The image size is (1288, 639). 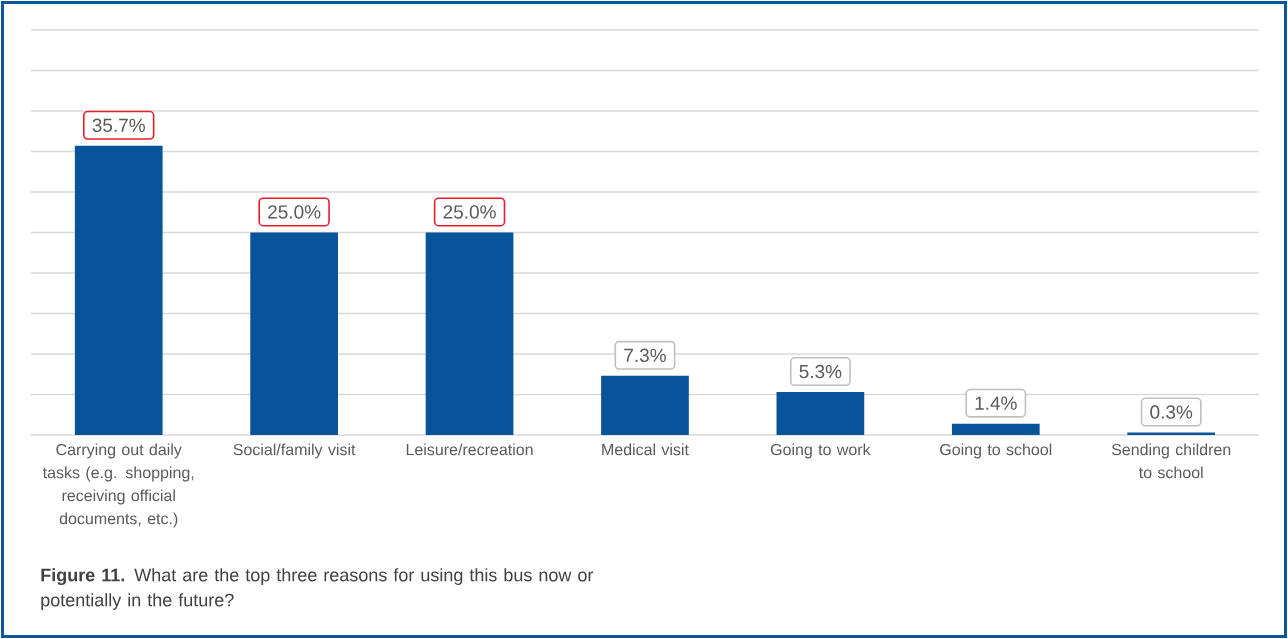 What do you see at coordinates (820, 371) in the screenshot?
I see `data-label: 5.3%` at bounding box center [820, 371].